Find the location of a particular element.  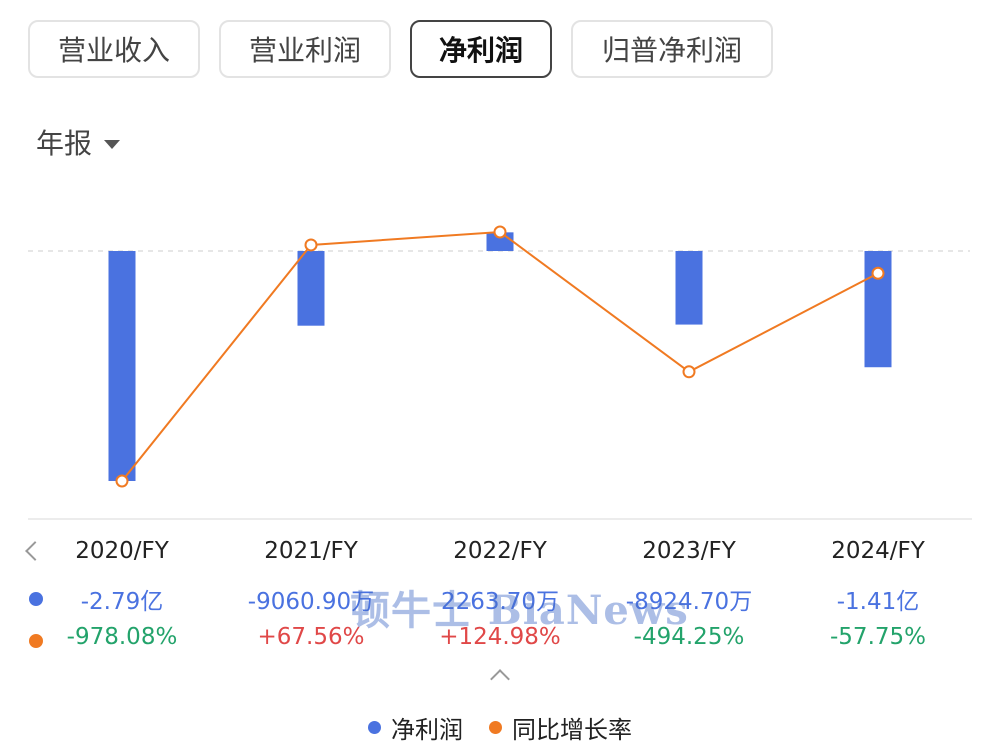

legend: 净利润 同比增长率 is located at coordinates (500, 727).